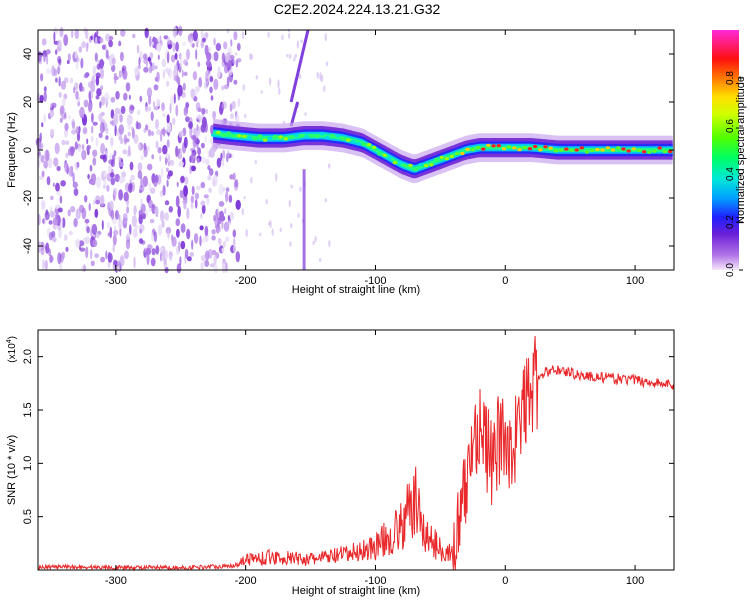  I want to click on snr-x-tick-label: -200, so click(246, 581).